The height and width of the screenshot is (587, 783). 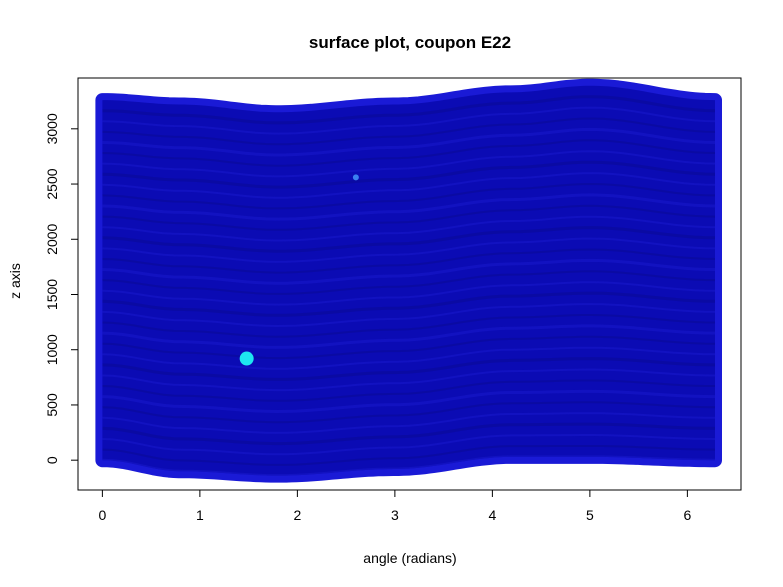 What do you see at coordinates (52, 128) in the screenshot?
I see `y-tick-label: 3000` at bounding box center [52, 128].